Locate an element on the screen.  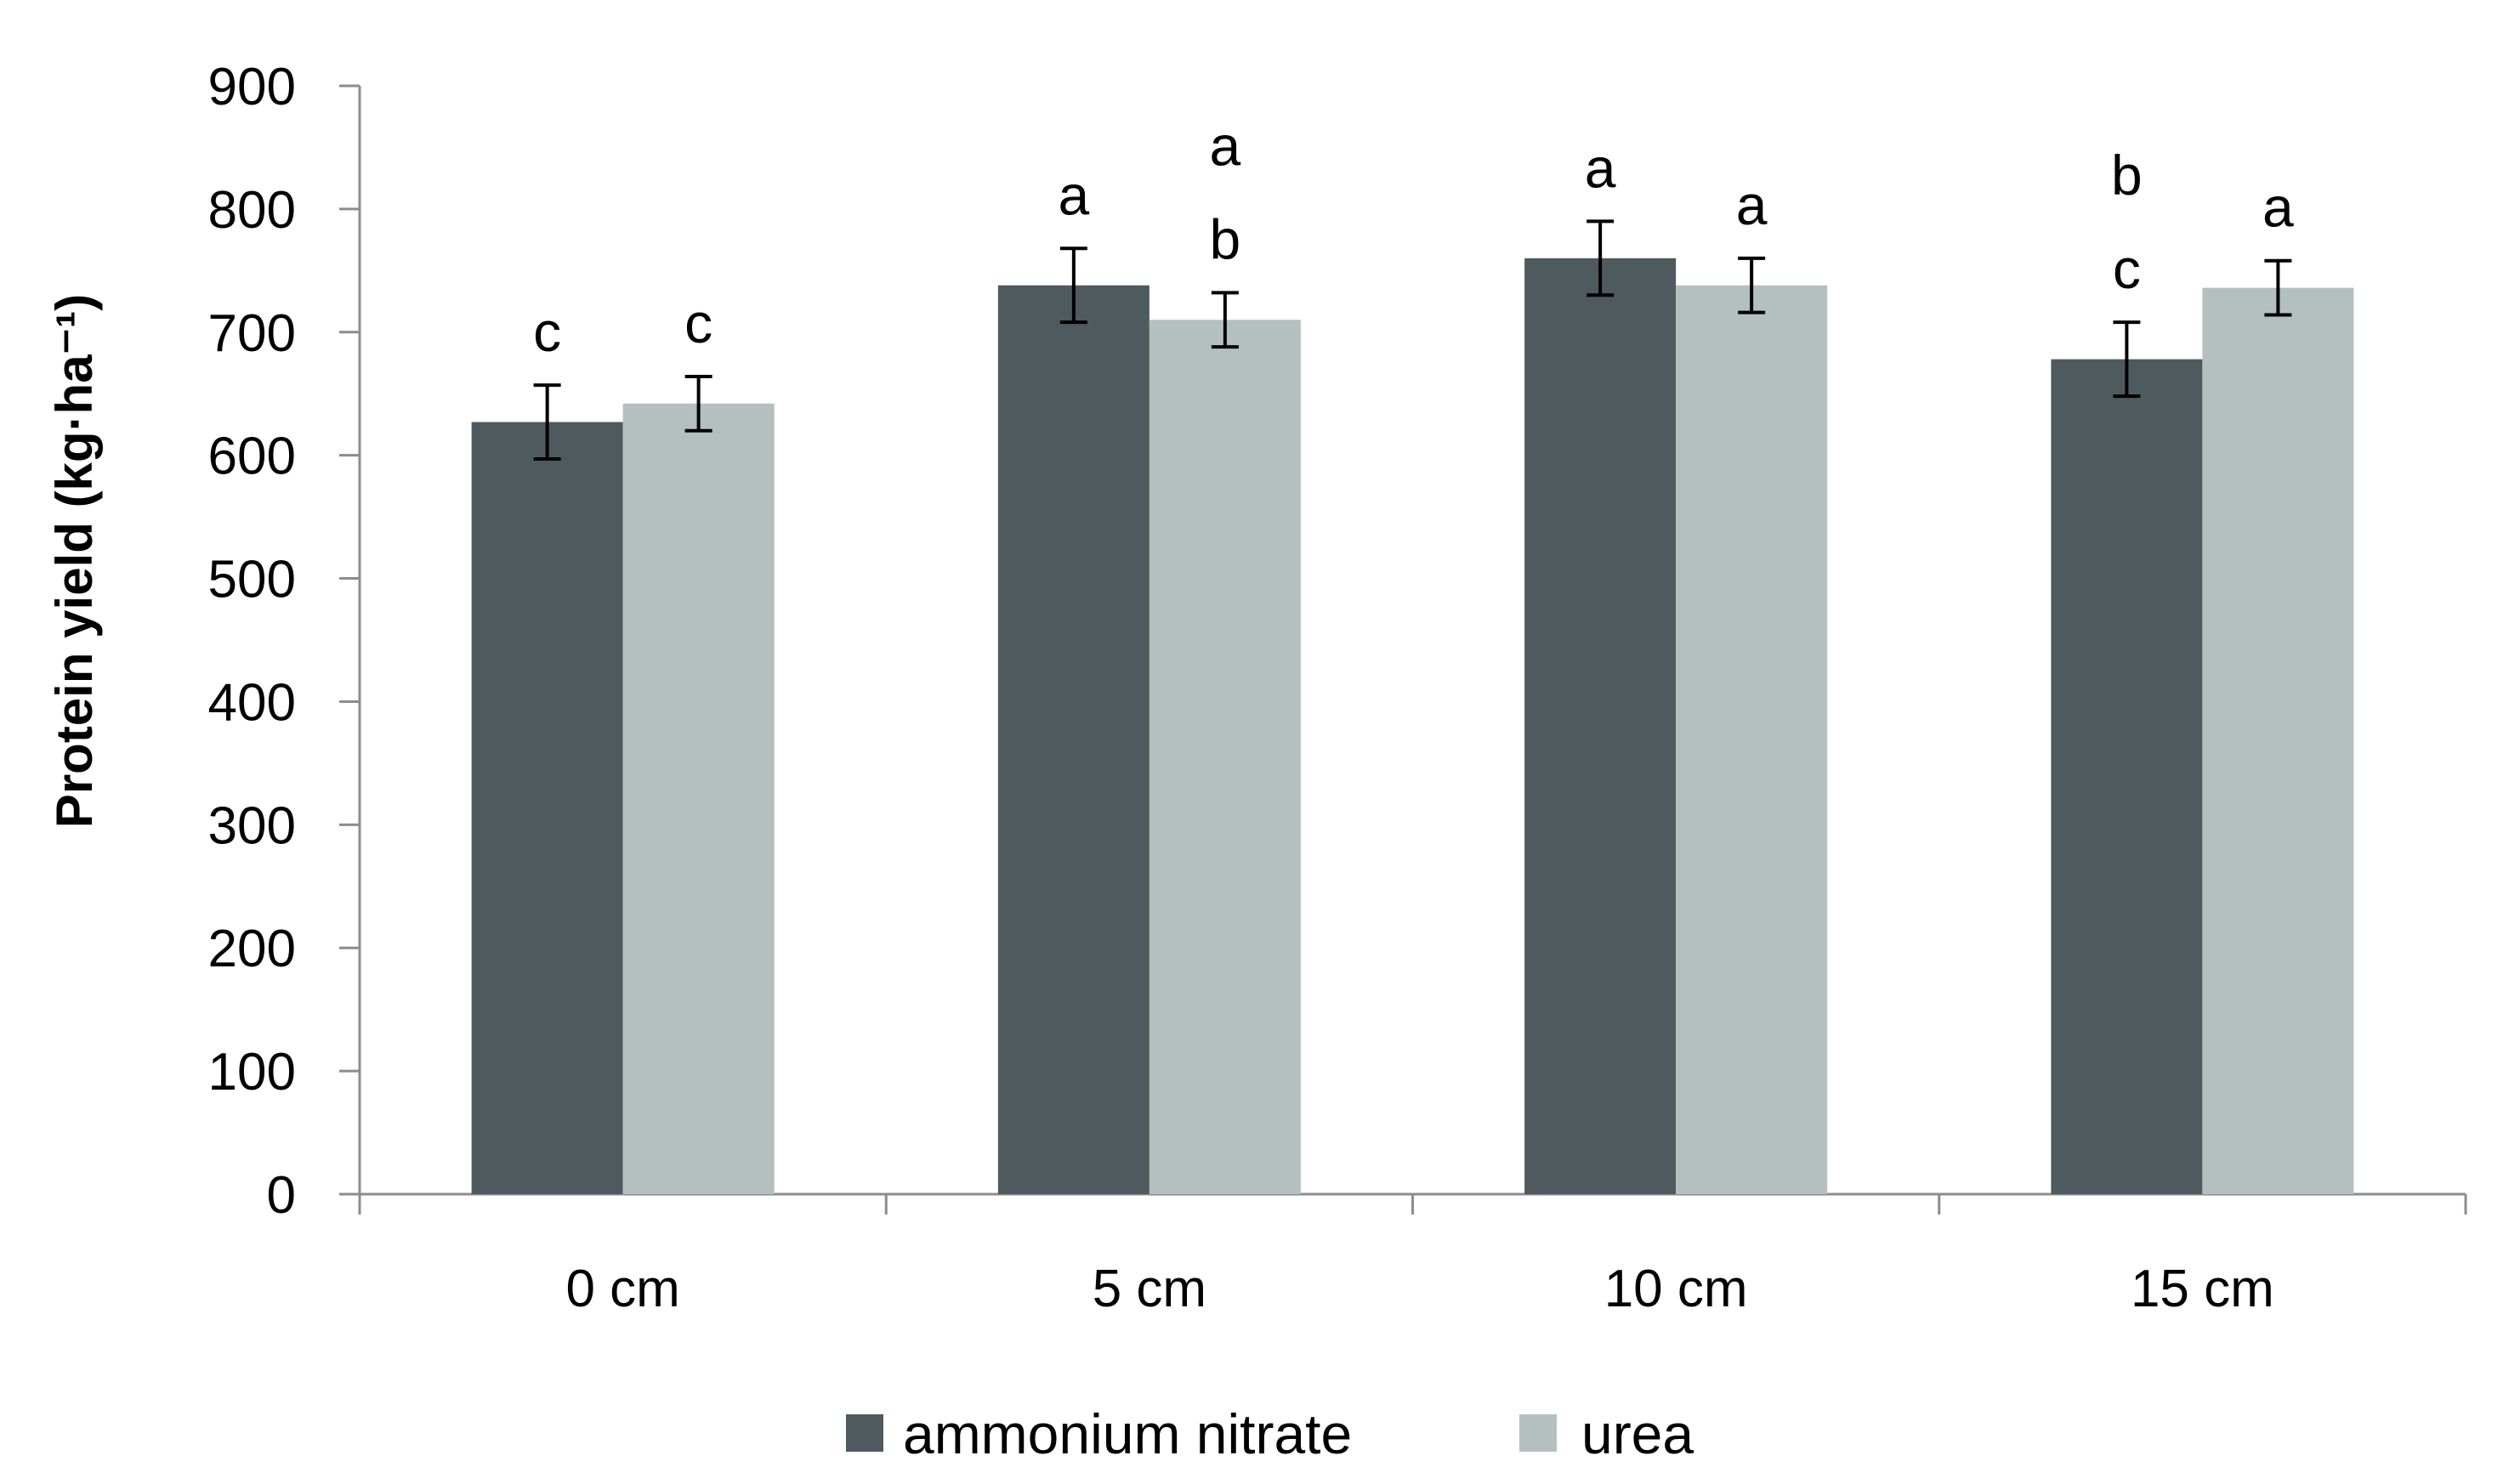
y-tick-label: 600 is located at coordinates (252, 457).